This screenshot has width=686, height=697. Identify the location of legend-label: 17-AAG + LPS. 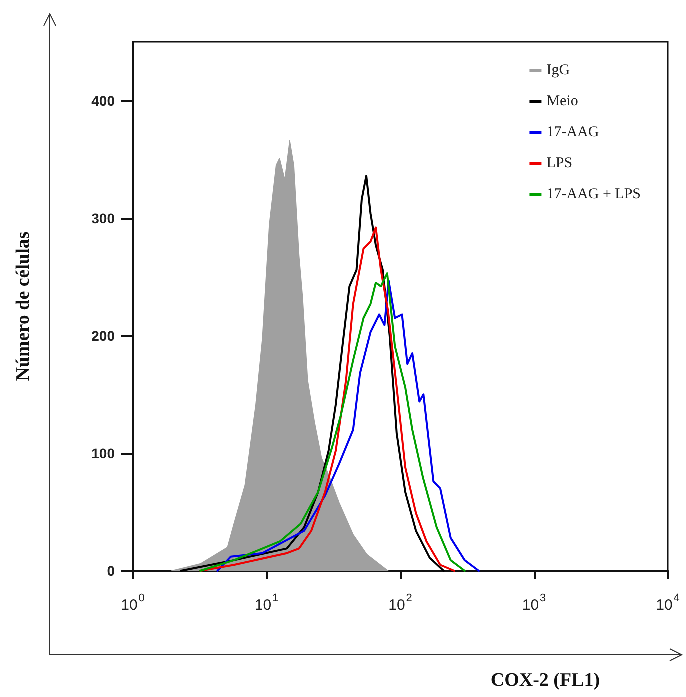
(594, 194).